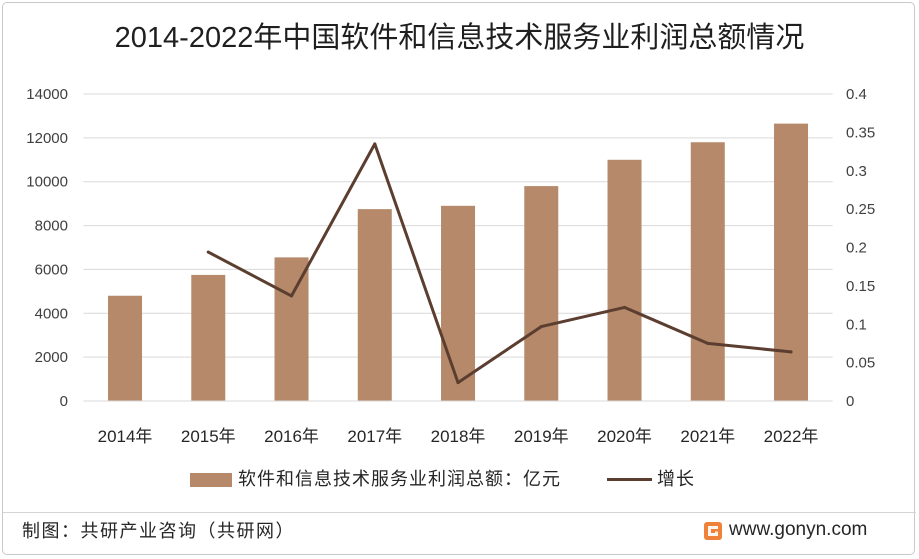 This screenshot has height=559, width=919. What do you see at coordinates (208, 252) in the screenshot?
I see `growth-point-2015` at bounding box center [208, 252].